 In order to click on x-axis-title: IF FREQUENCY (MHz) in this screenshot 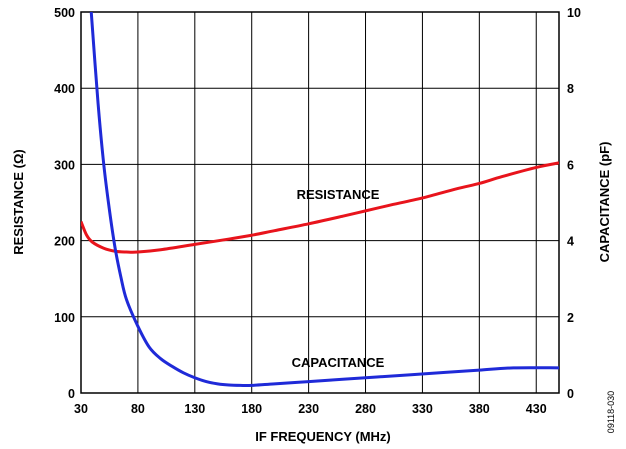, I will do `click(323, 436)`.